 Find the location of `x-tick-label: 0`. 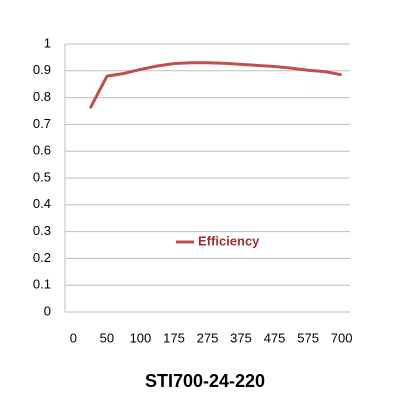

x-tick-label: 0 is located at coordinates (73, 337).